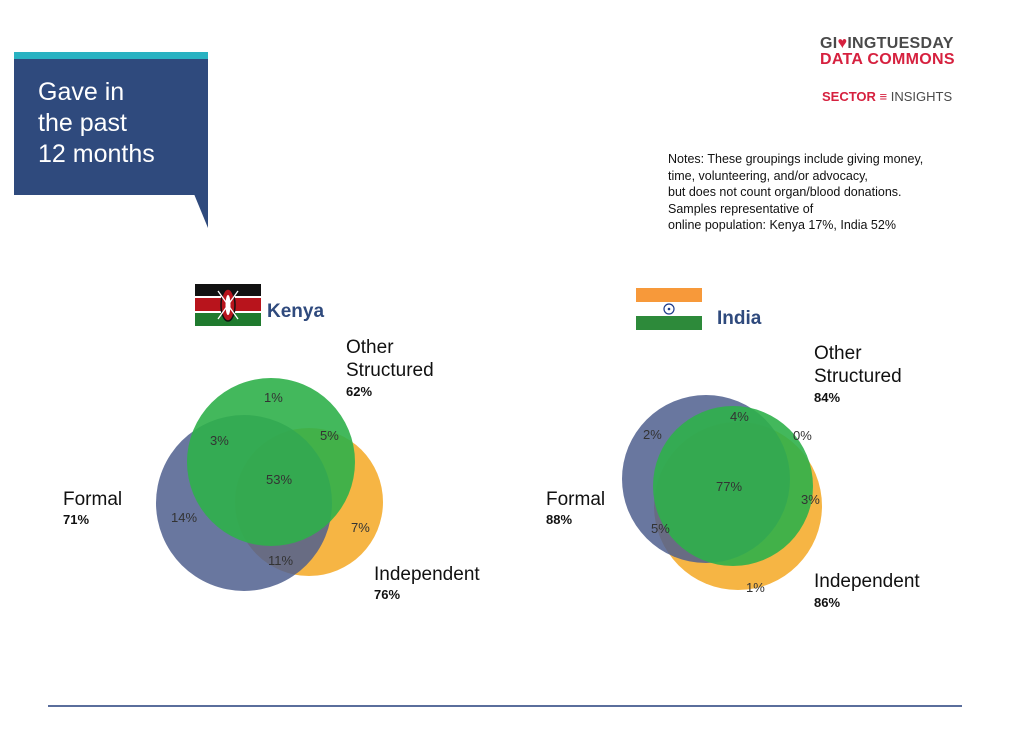  Describe the element at coordinates (271, 462) in the screenshot. I see `kenya-other-structured-circle` at that location.